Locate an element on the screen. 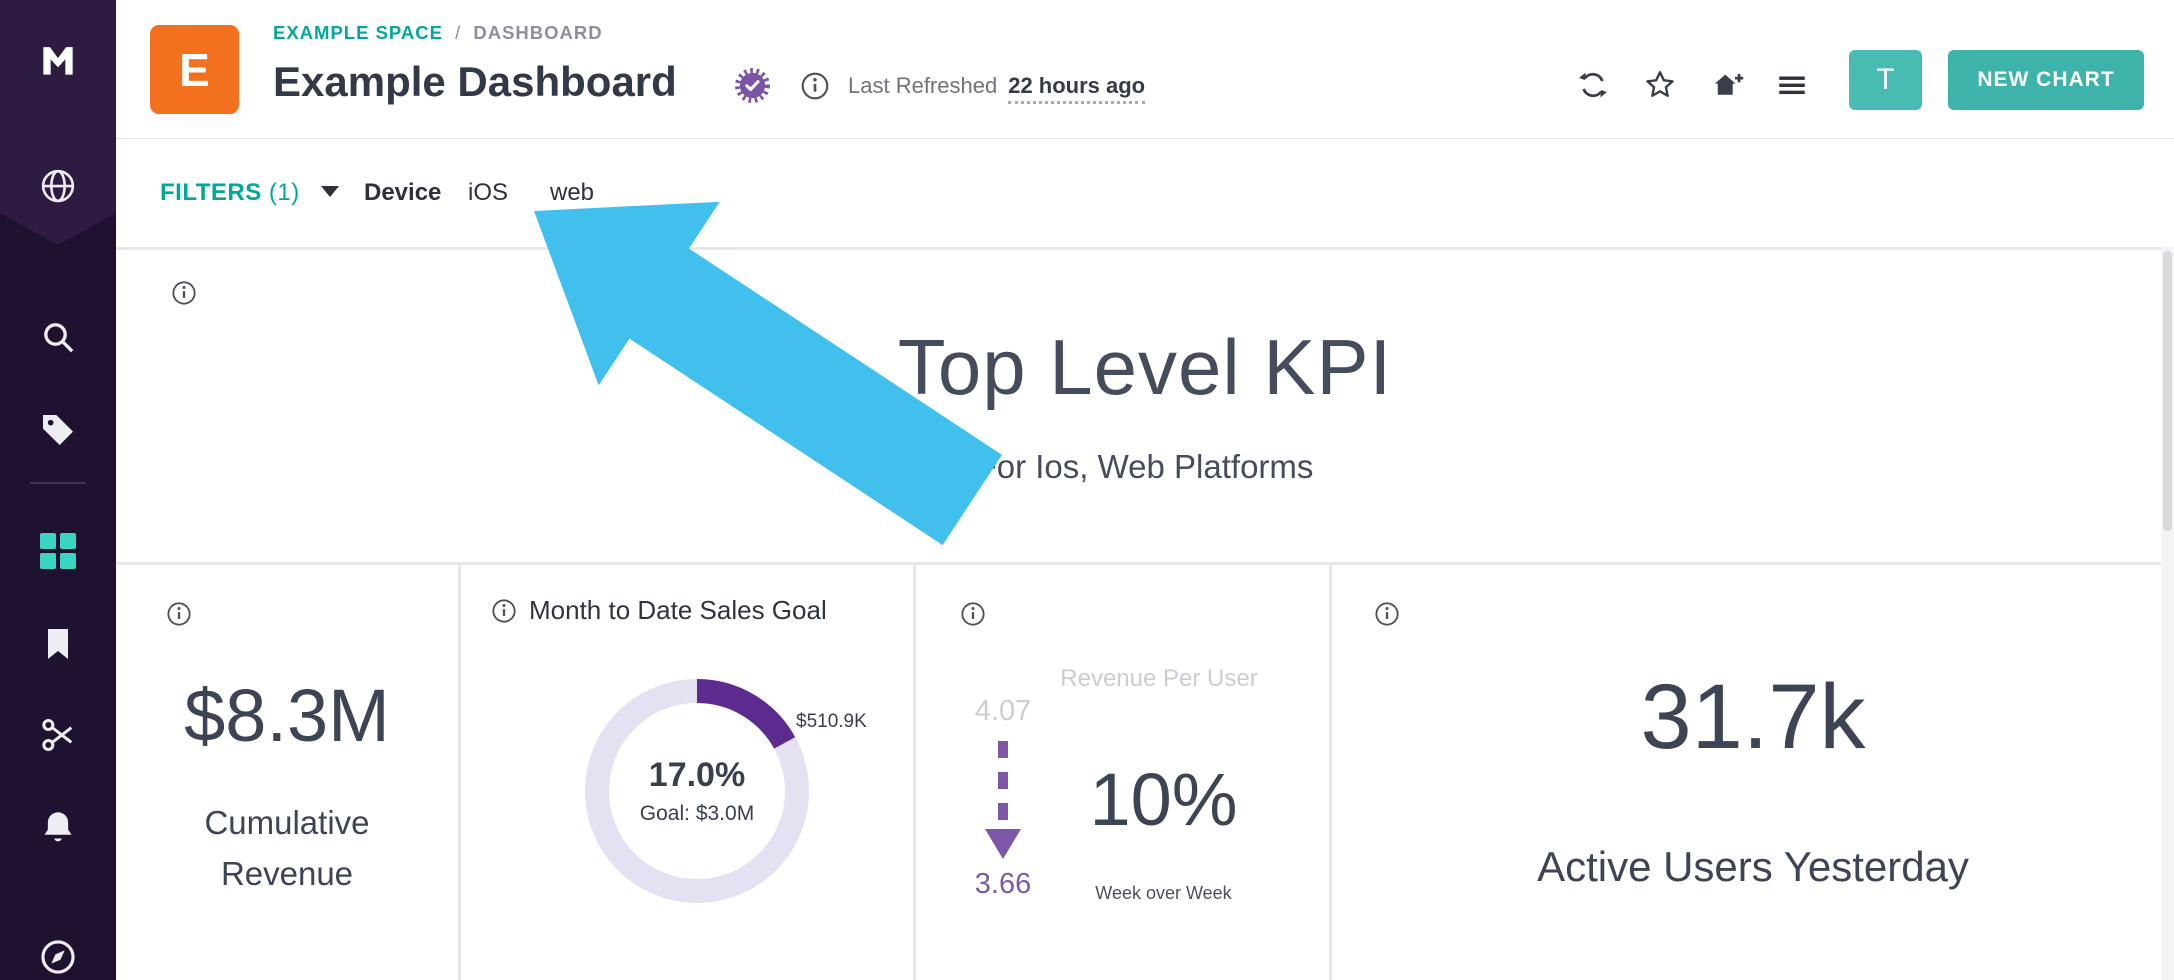 Image resolution: width=2174 pixels, height=980 pixels. theme-button-label: T is located at coordinates (1885, 79).